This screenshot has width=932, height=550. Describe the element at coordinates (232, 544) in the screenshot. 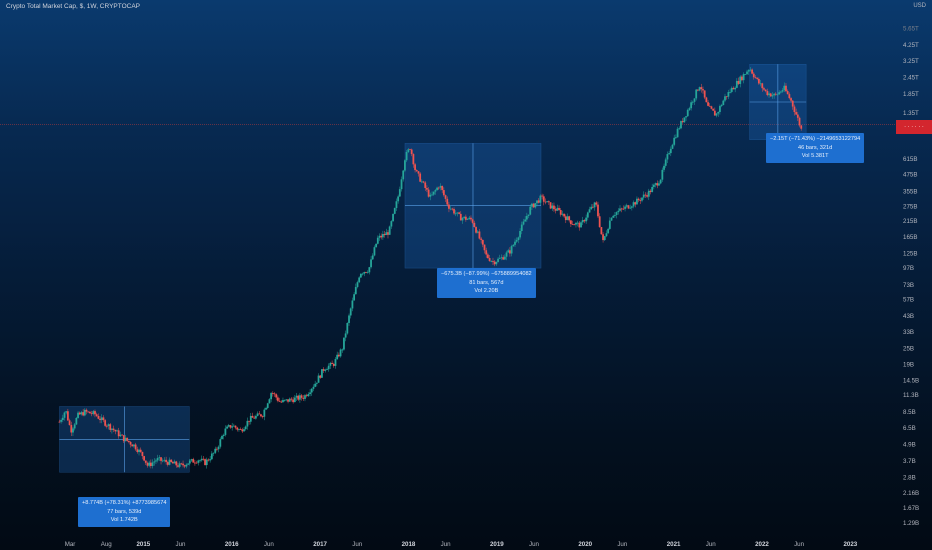

I see `x-tick-label: 2016` at that location.